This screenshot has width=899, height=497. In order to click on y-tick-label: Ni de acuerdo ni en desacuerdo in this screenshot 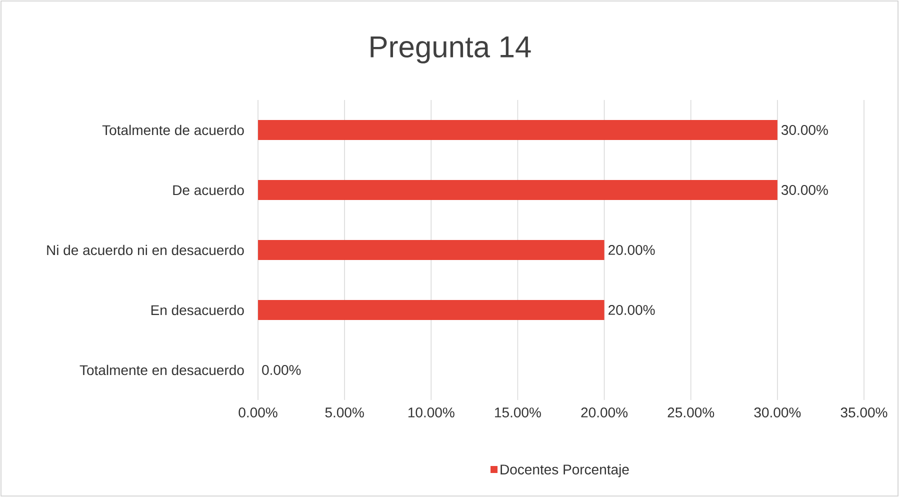, I will do `click(145, 250)`.